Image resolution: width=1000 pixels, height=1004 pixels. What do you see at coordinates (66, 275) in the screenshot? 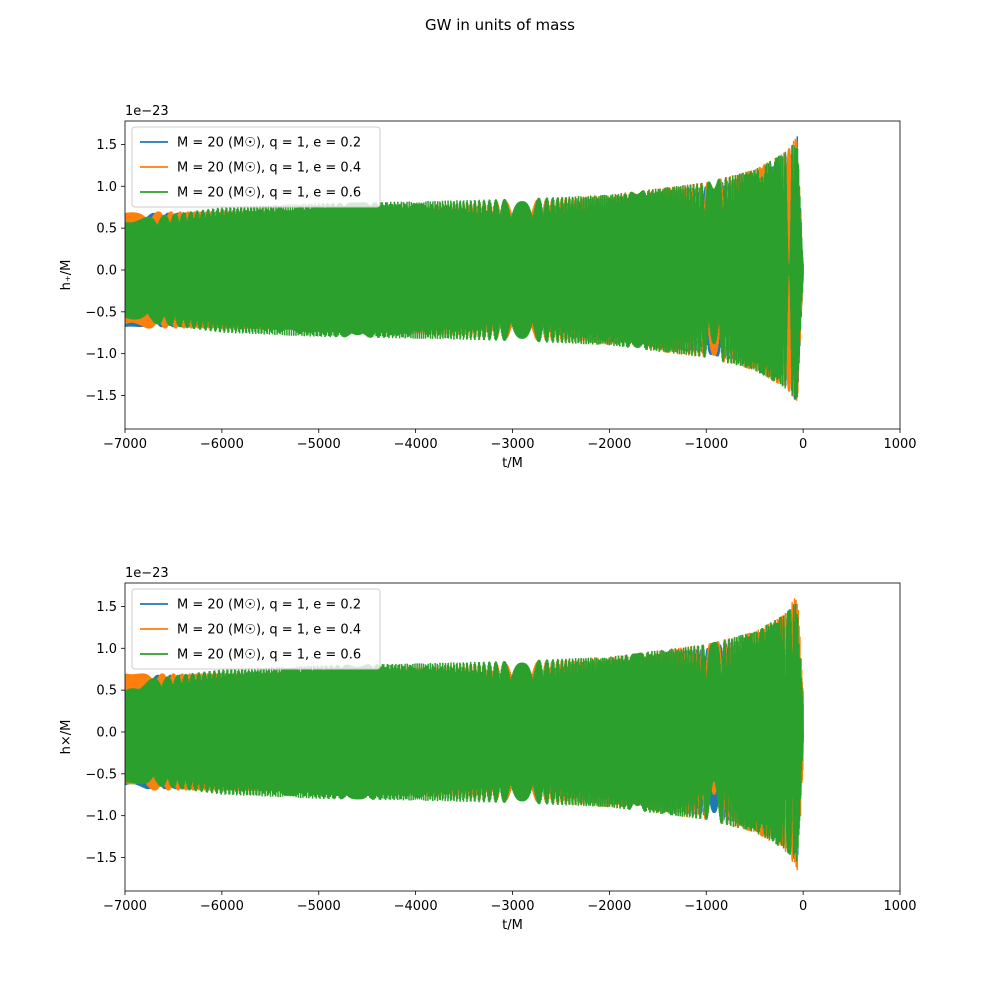
I see `y-axis-label: h₊/M` at bounding box center [66, 275].